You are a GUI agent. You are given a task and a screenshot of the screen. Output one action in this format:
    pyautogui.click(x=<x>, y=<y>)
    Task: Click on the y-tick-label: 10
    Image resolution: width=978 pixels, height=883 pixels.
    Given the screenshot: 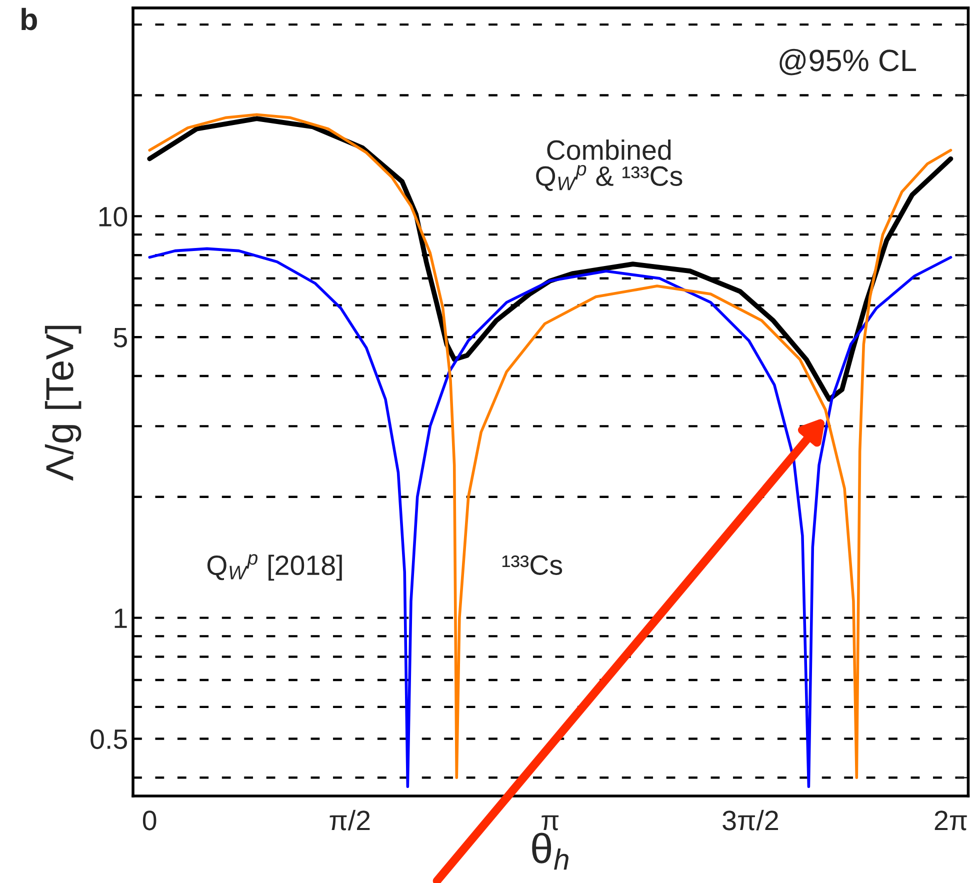 What is the action you would take?
    pyautogui.click(x=113, y=216)
    